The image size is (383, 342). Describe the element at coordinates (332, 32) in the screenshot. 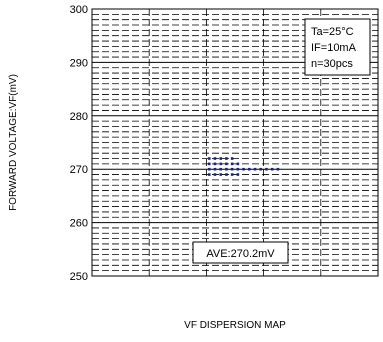

I see `condition-temperature: Ta=25°C` at that location.